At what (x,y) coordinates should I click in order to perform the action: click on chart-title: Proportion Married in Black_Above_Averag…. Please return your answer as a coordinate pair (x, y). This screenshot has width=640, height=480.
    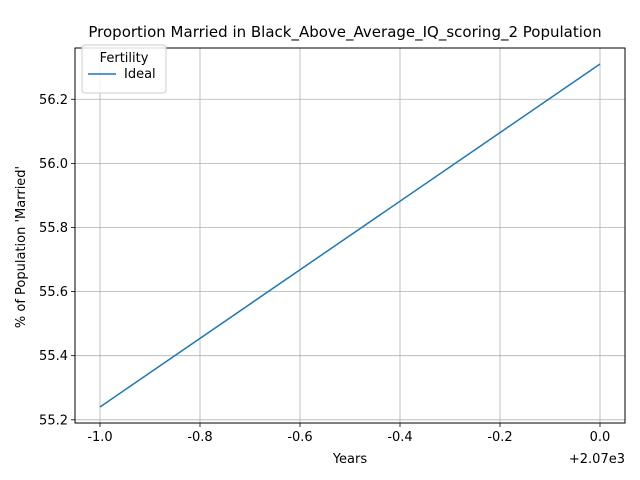
    Looking at the image, I should click on (344, 32).